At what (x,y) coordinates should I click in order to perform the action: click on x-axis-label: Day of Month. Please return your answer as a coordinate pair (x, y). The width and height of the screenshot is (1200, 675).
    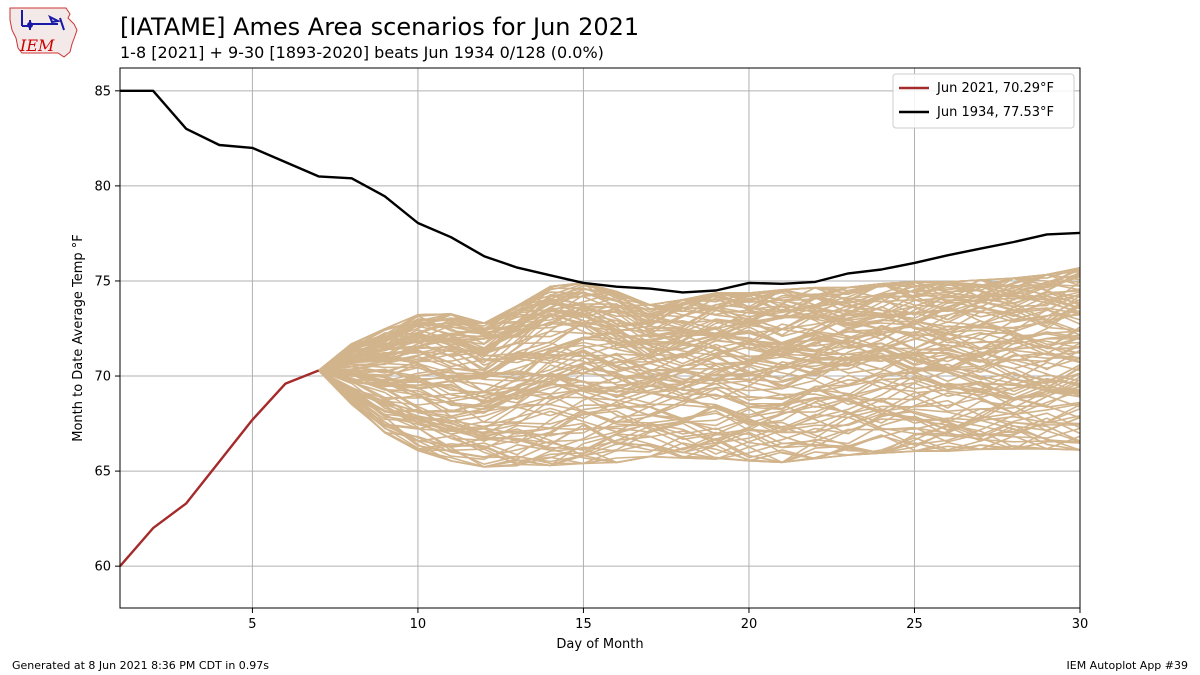
    Looking at the image, I should click on (599, 644).